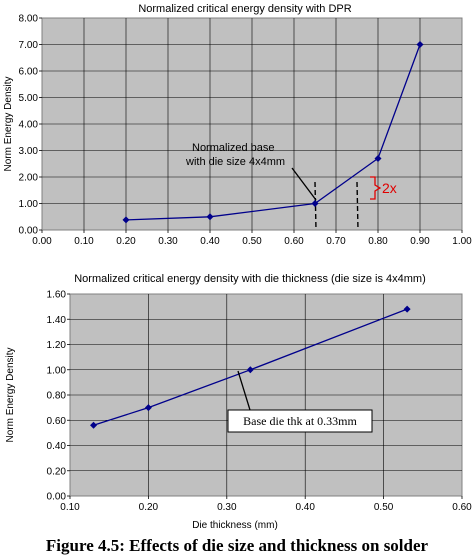  What do you see at coordinates (304, 184) in the screenshot?
I see `chart-1-callout-leader` at bounding box center [304, 184].